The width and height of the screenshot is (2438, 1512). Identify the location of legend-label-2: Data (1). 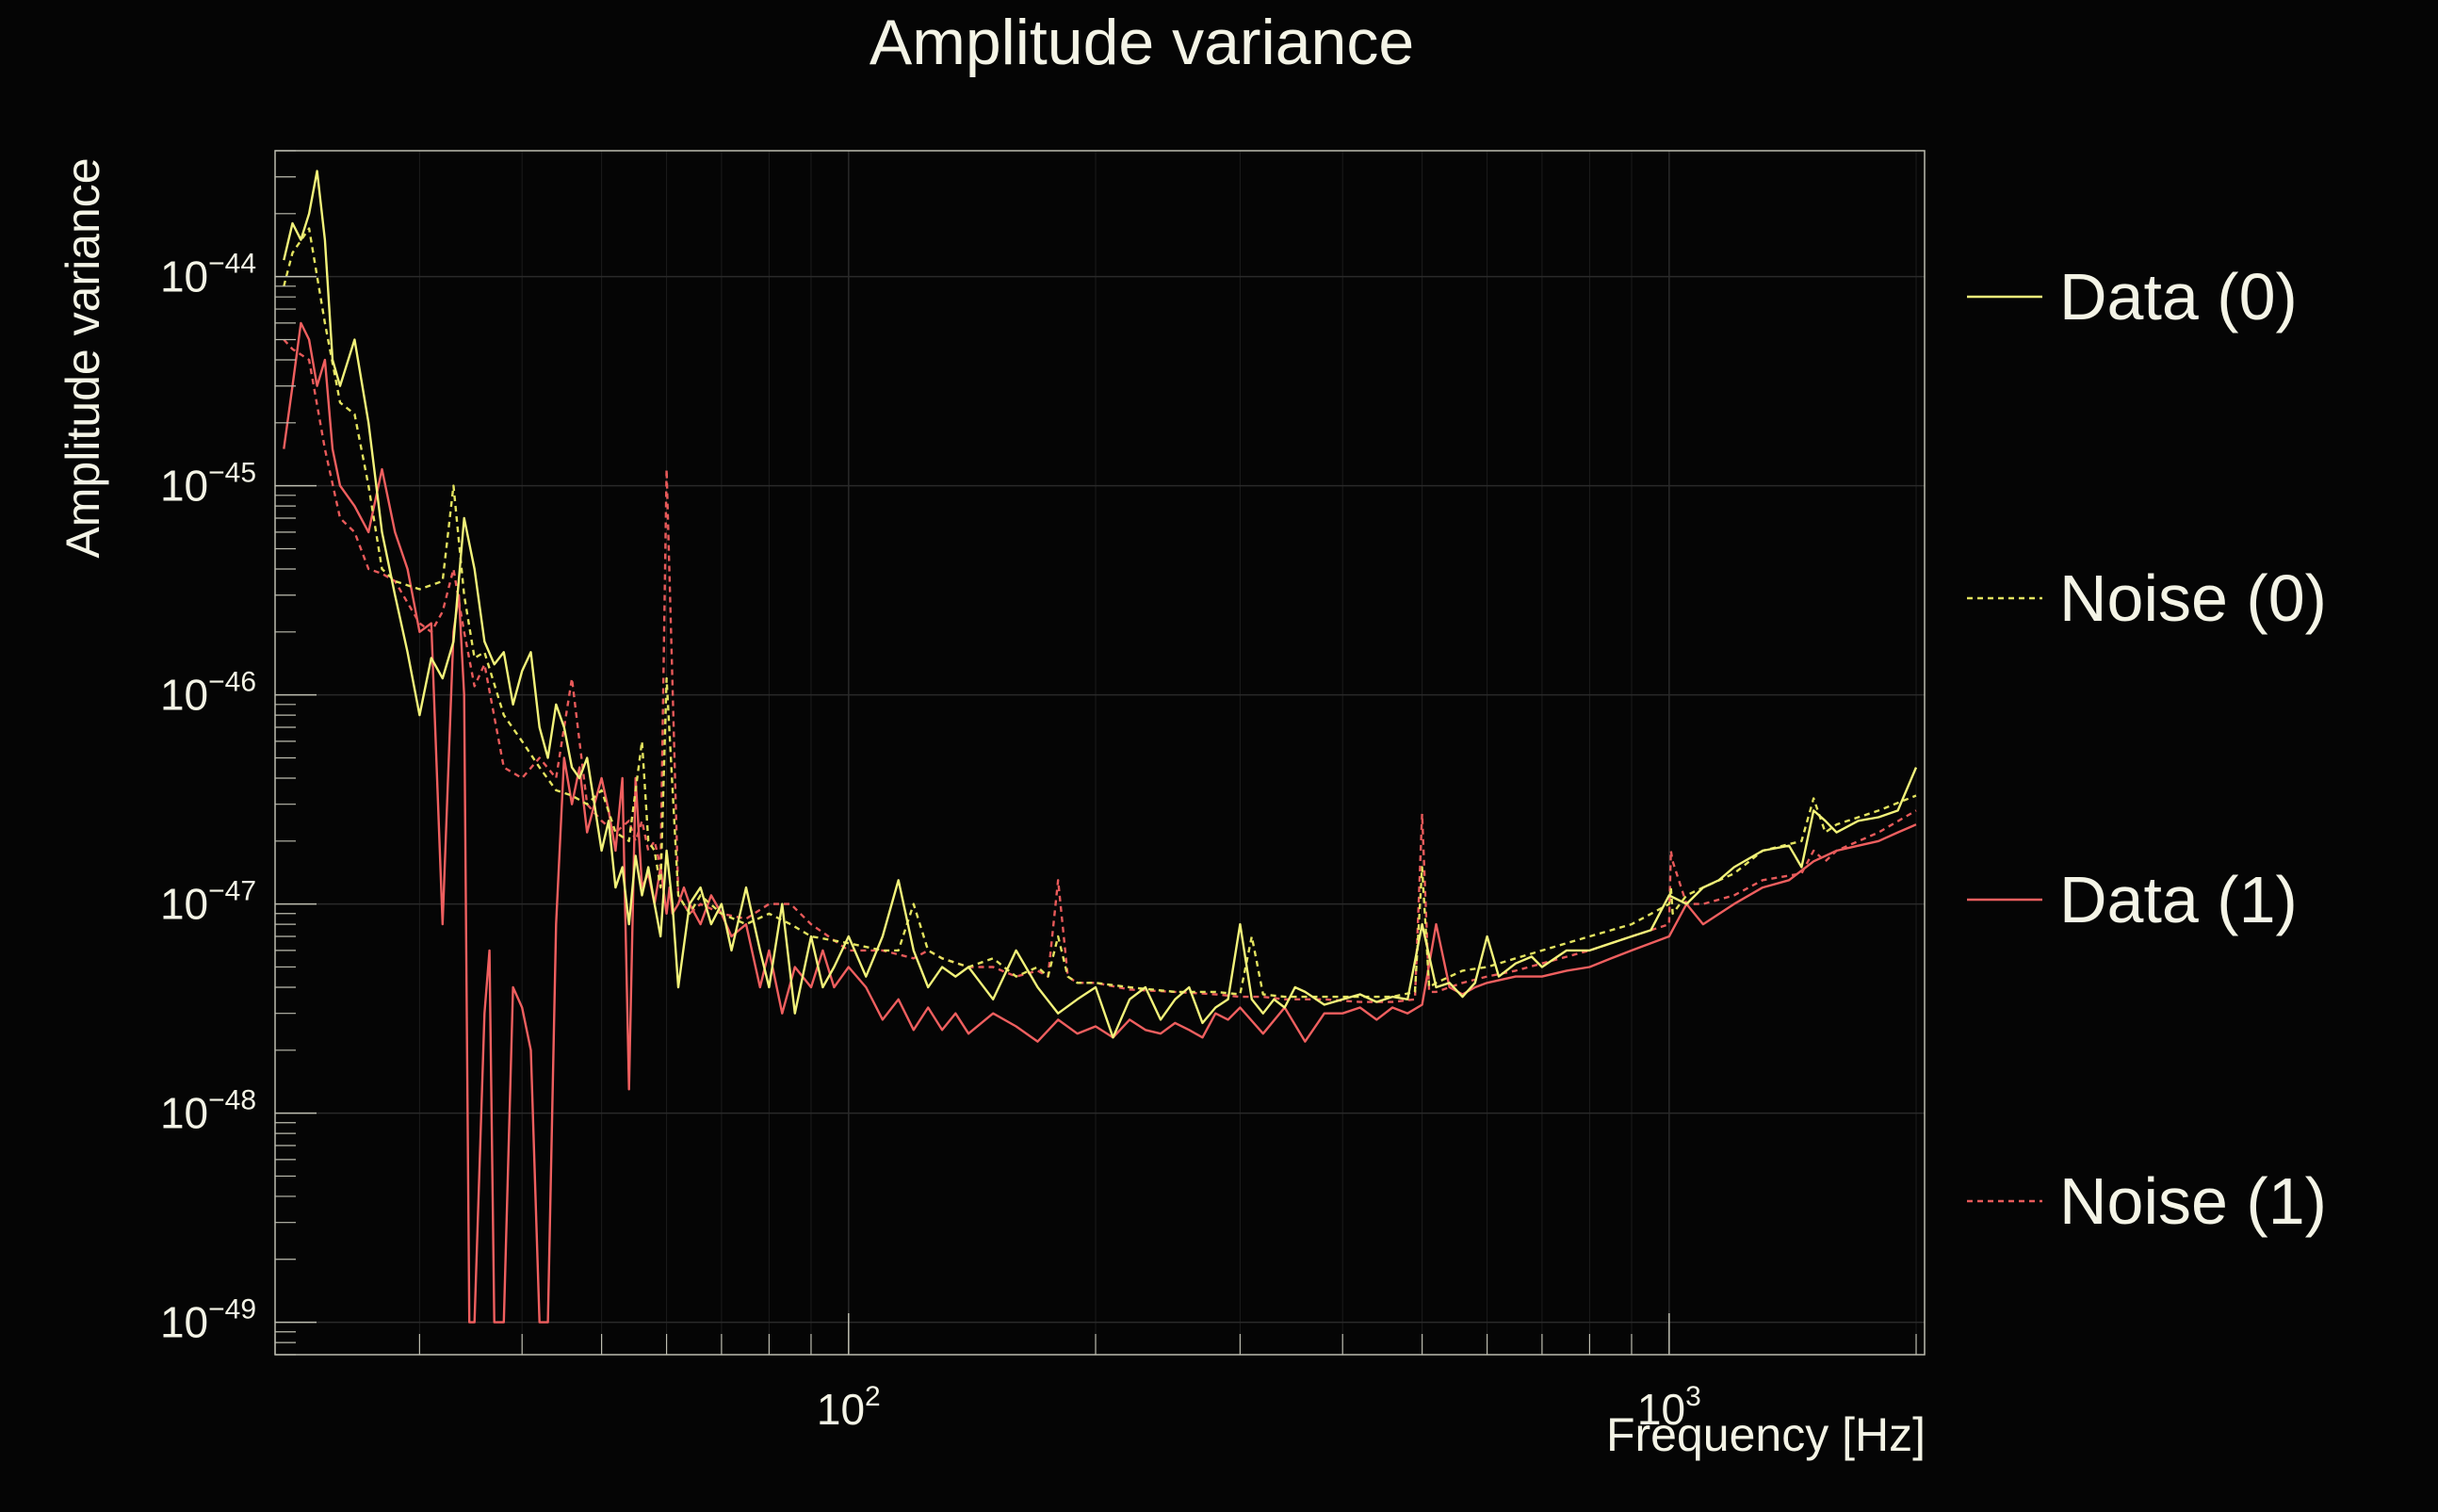
(2178, 899).